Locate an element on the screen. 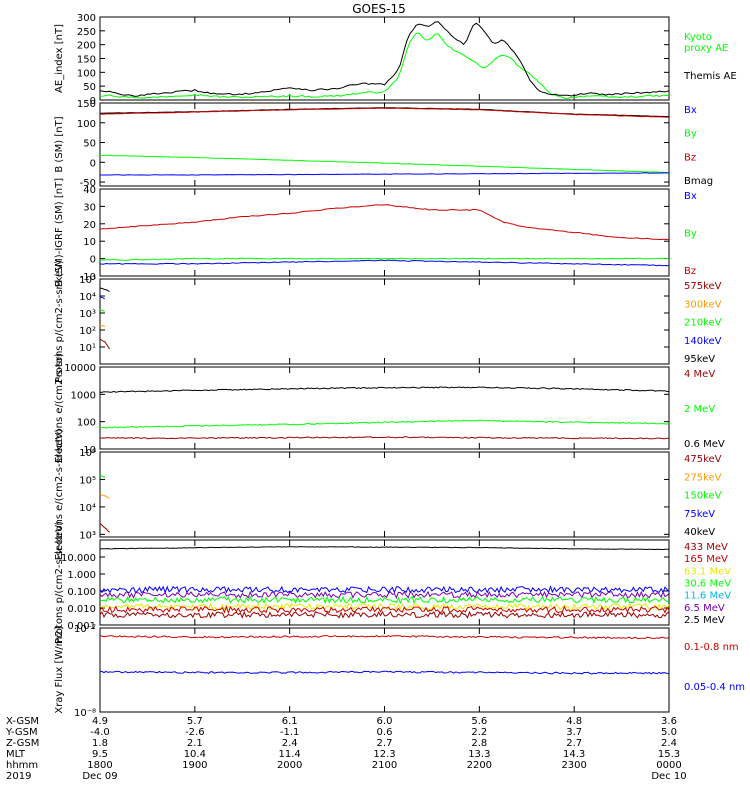 Image resolution: width=750 pixels, height=804 pixels. y-tick-label: 10⁵ is located at coordinates (87, 480).